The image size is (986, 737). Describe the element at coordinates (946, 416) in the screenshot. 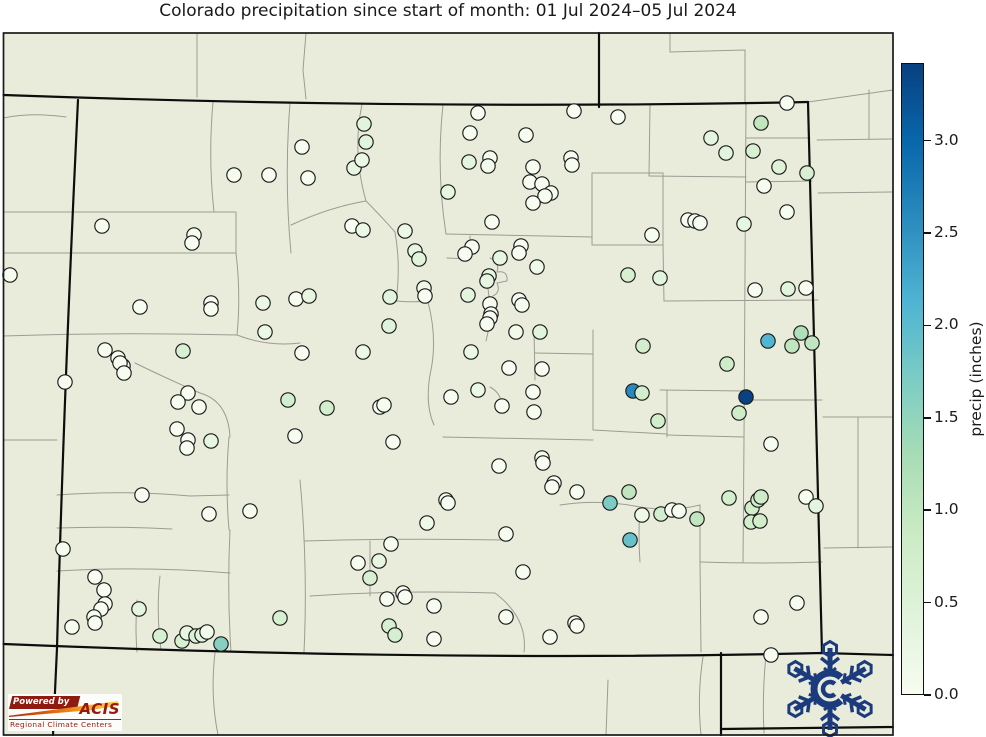

I see `colorbar-tick-label: 1.5` at that location.